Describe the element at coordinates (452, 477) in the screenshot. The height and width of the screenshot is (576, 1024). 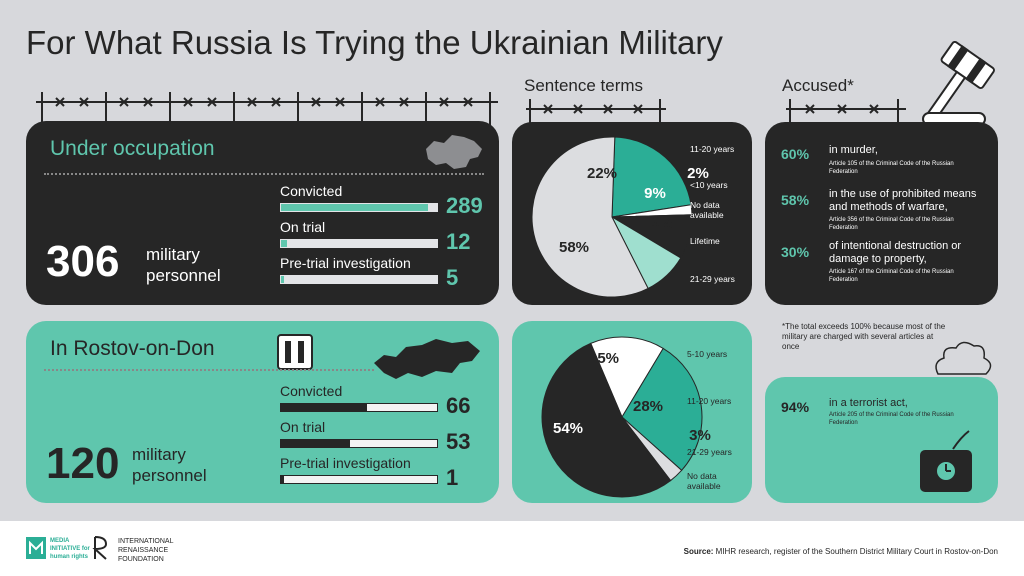
I see `bar-value: 1` at that location.